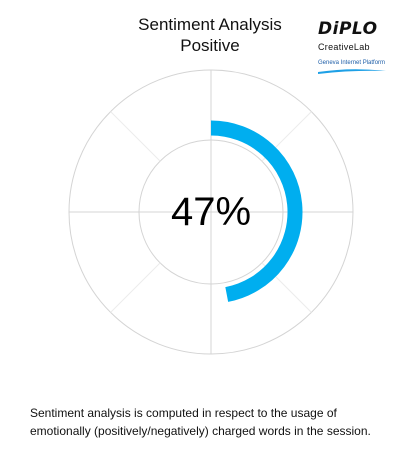 The image size is (400, 450). What do you see at coordinates (256, 211) in the screenshot?
I see `value-arc` at bounding box center [256, 211].